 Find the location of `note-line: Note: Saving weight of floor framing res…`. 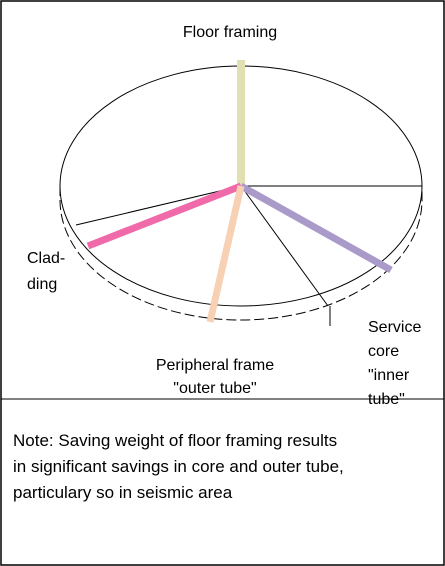

note-line: Note: Saving weight of floor framing res… is located at coordinates (175, 440).